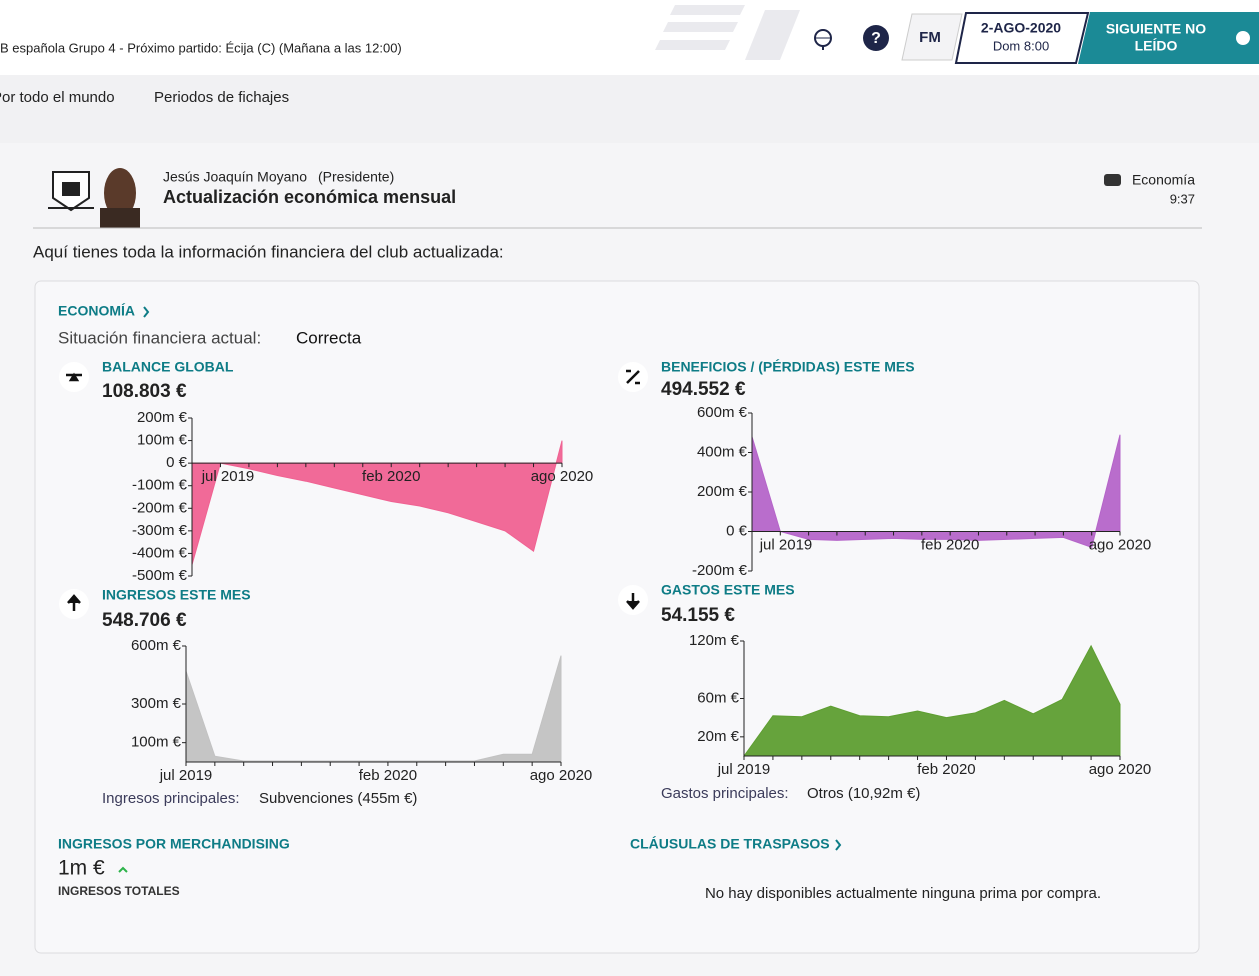  Describe the element at coordinates (788, 367) in the screenshot. I see `chart-title: BENEFICIOS / (PÉRDIDAS) ESTE MES` at that location.